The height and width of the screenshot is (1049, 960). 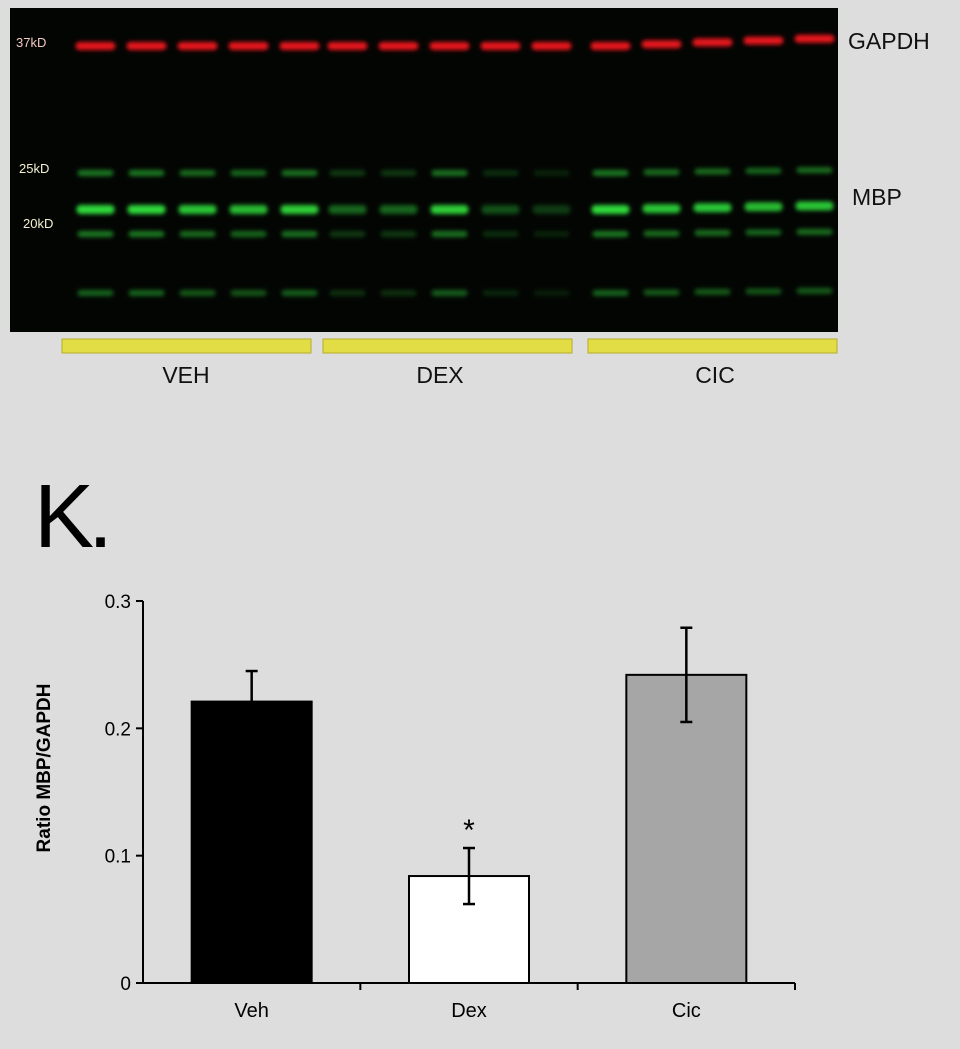 I want to click on group-markers: VEH DEX CIC, so click(x=449, y=363).